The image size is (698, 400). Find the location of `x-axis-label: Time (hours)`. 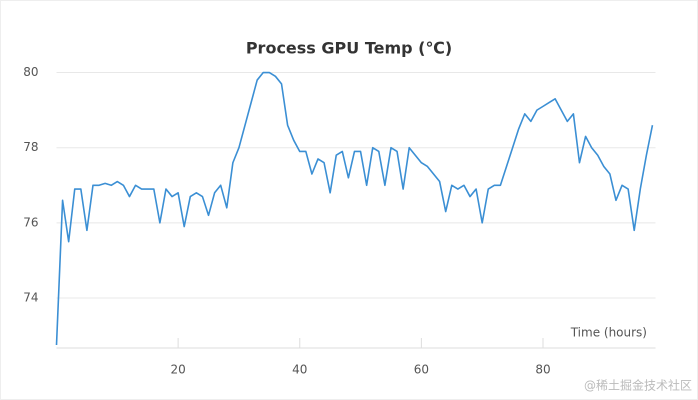

x-axis-label: Time (hours) is located at coordinates (608, 333).